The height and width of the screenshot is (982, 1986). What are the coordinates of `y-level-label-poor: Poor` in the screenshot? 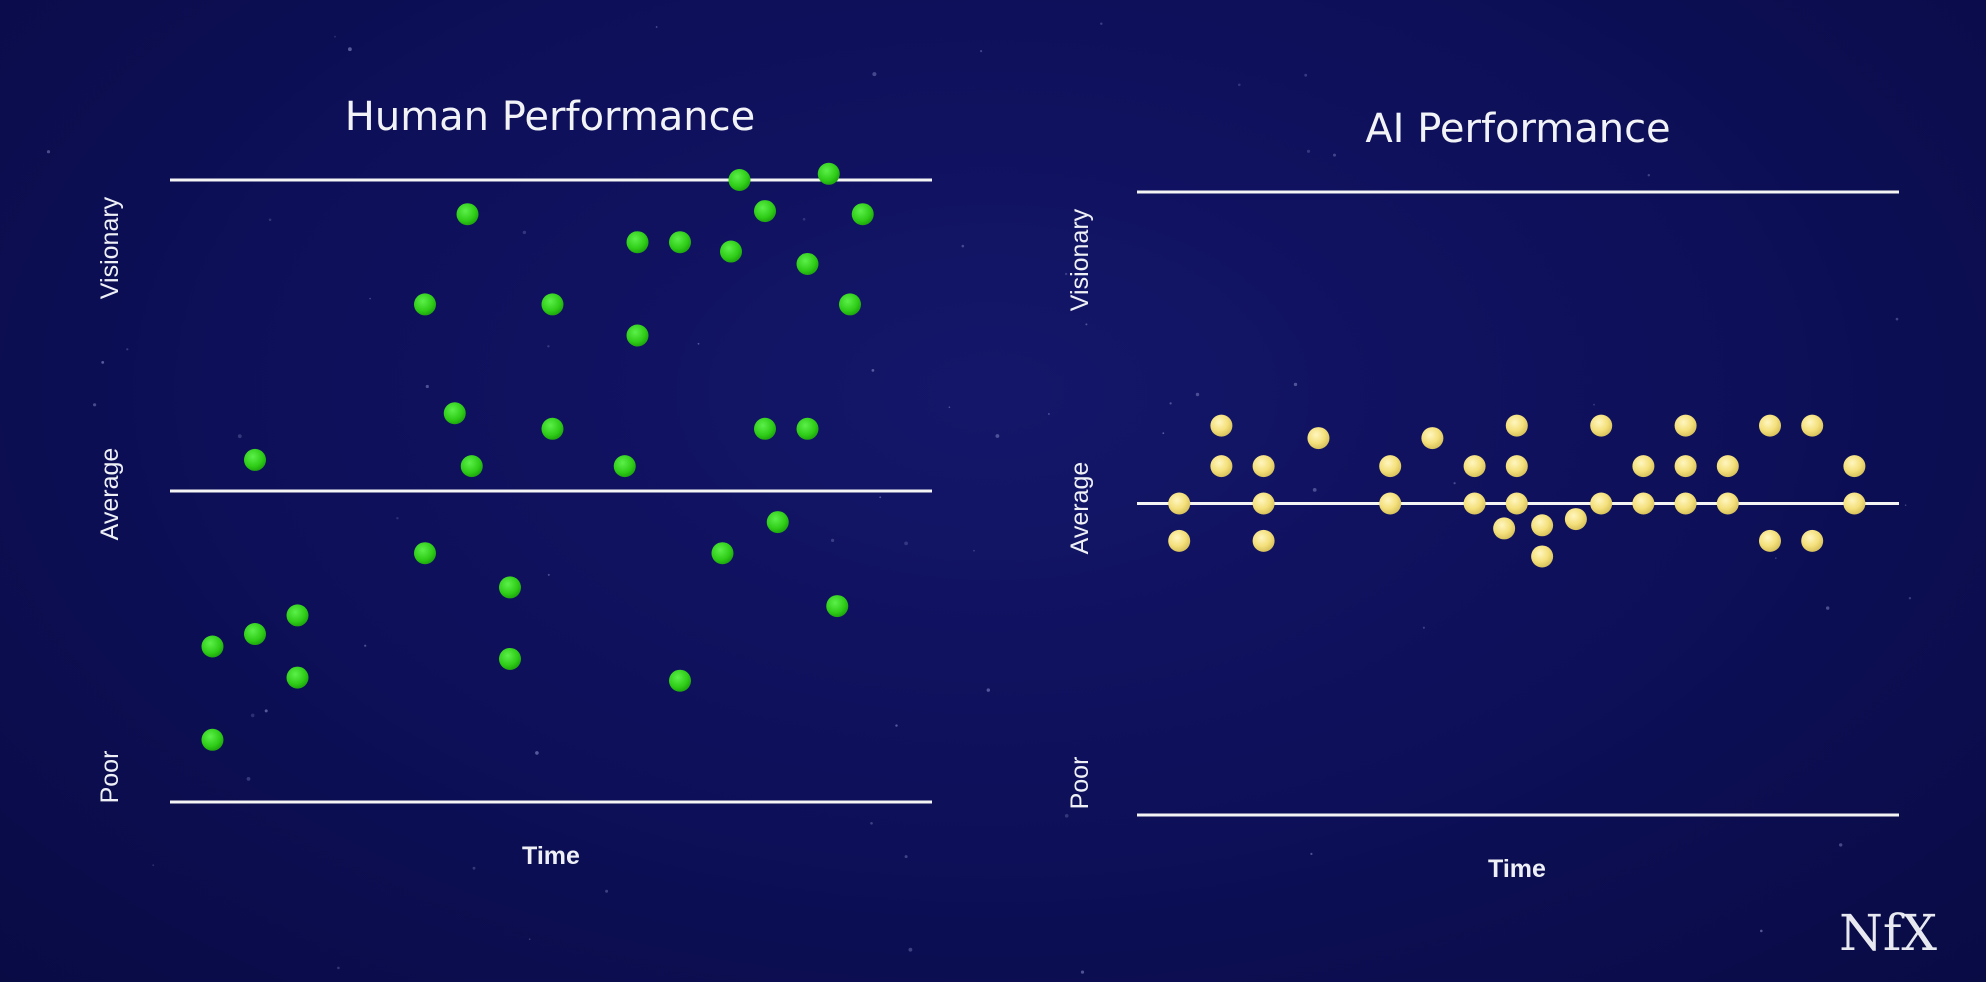 It's located at (1080, 783).